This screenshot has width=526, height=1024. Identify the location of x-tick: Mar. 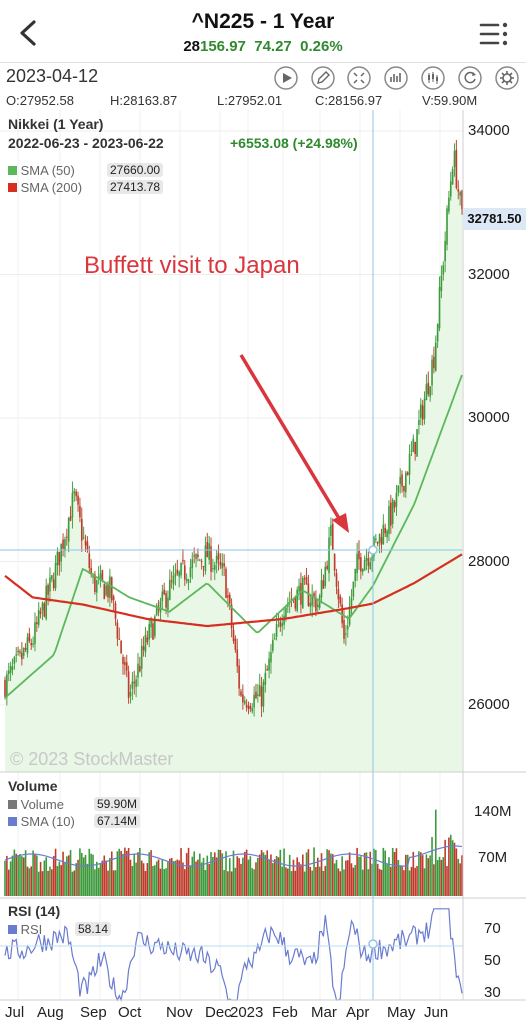
(324, 1012).